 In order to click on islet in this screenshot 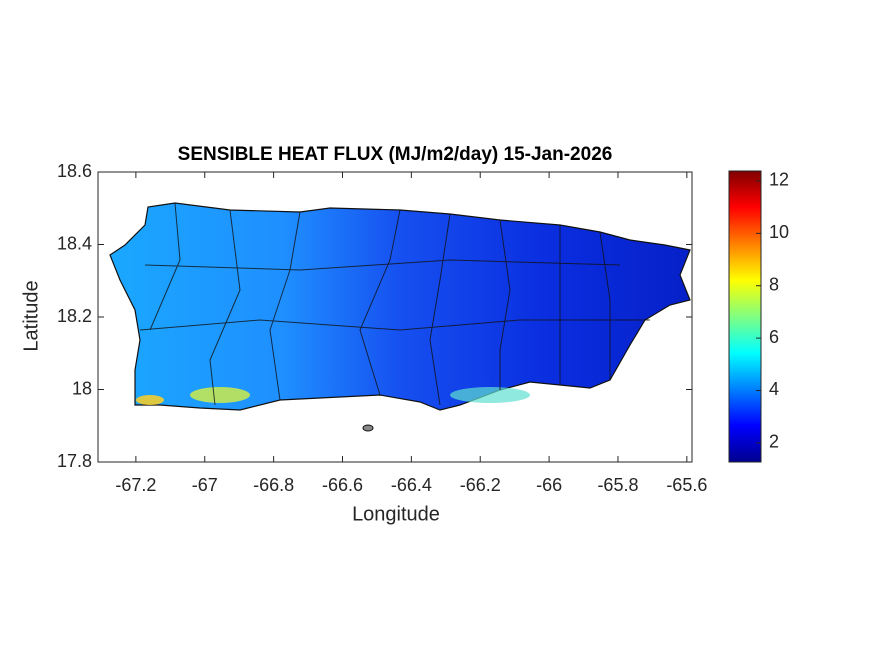, I will do `click(368, 428)`.